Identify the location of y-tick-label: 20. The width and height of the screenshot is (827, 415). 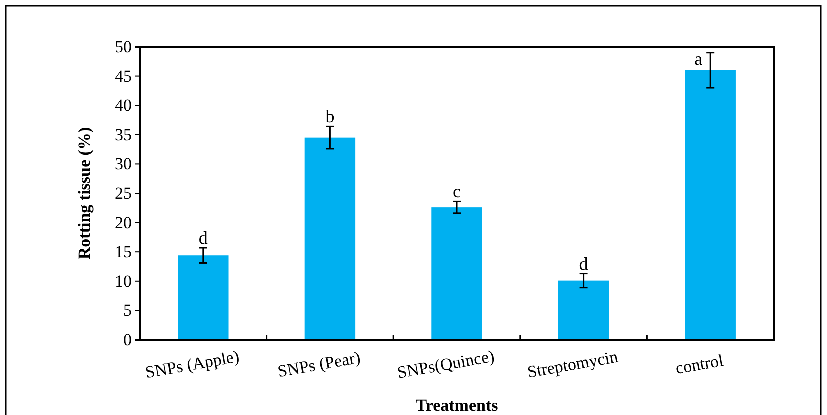
(123, 222).